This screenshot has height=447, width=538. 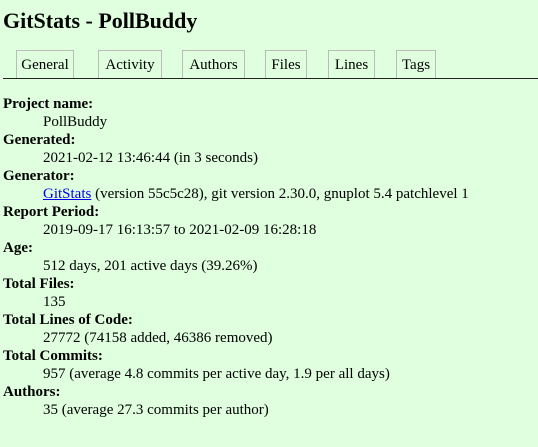 I want to click on page-title: GitStats - PollBuddy, so click(x=100, y=20).